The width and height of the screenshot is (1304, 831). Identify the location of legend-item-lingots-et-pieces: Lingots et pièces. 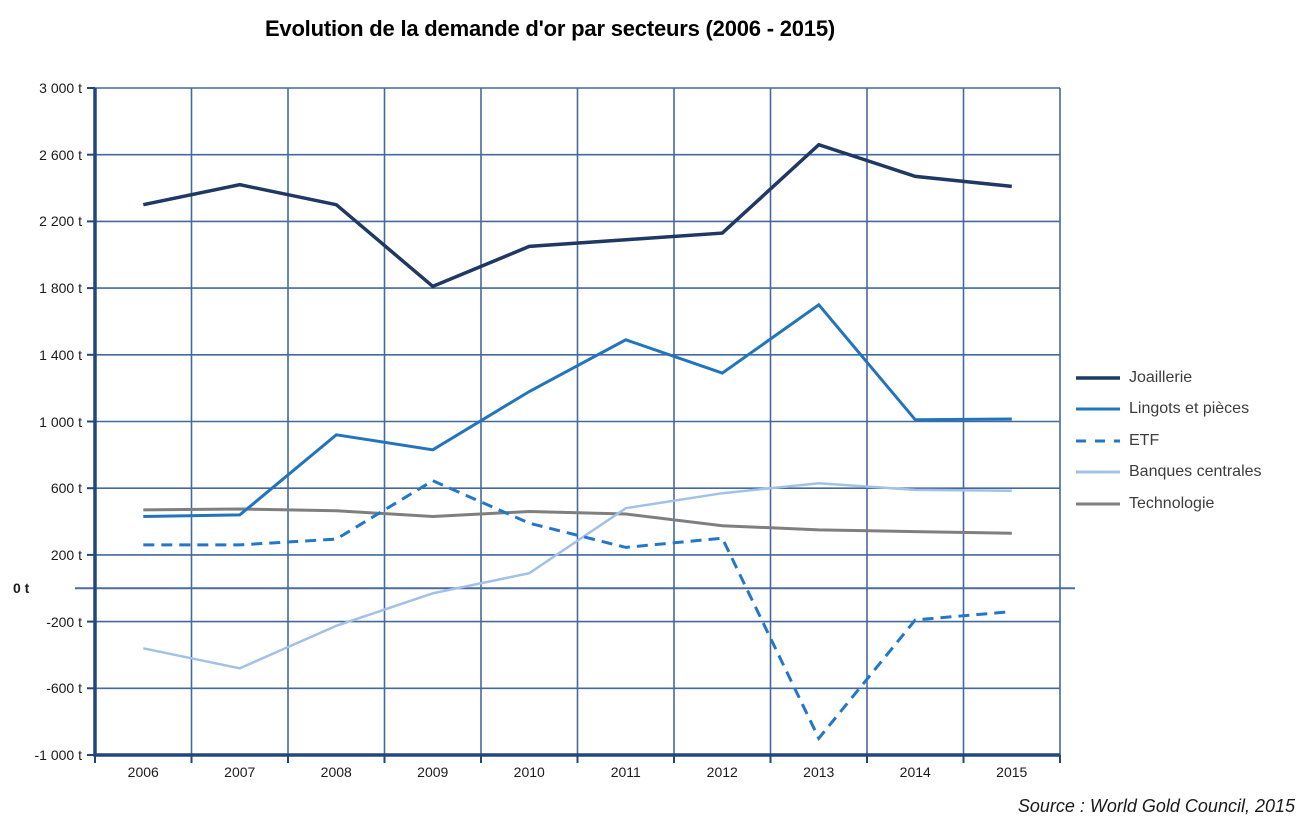
(1169, 410).